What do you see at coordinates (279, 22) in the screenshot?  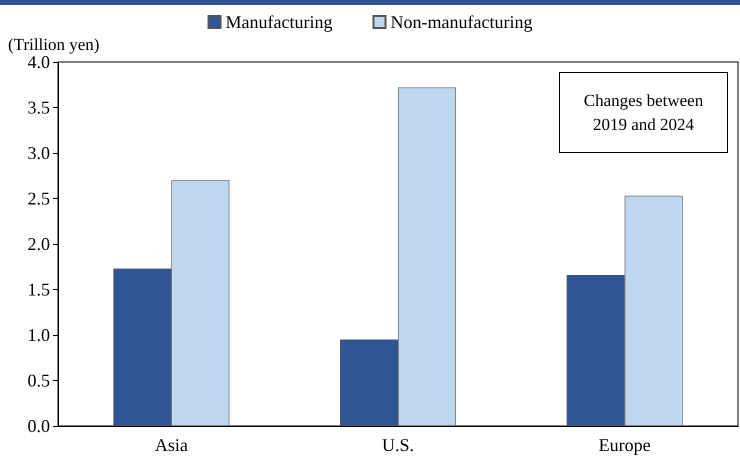 I see `legend-label: Manufacturing` at bounding box center [279, 22].